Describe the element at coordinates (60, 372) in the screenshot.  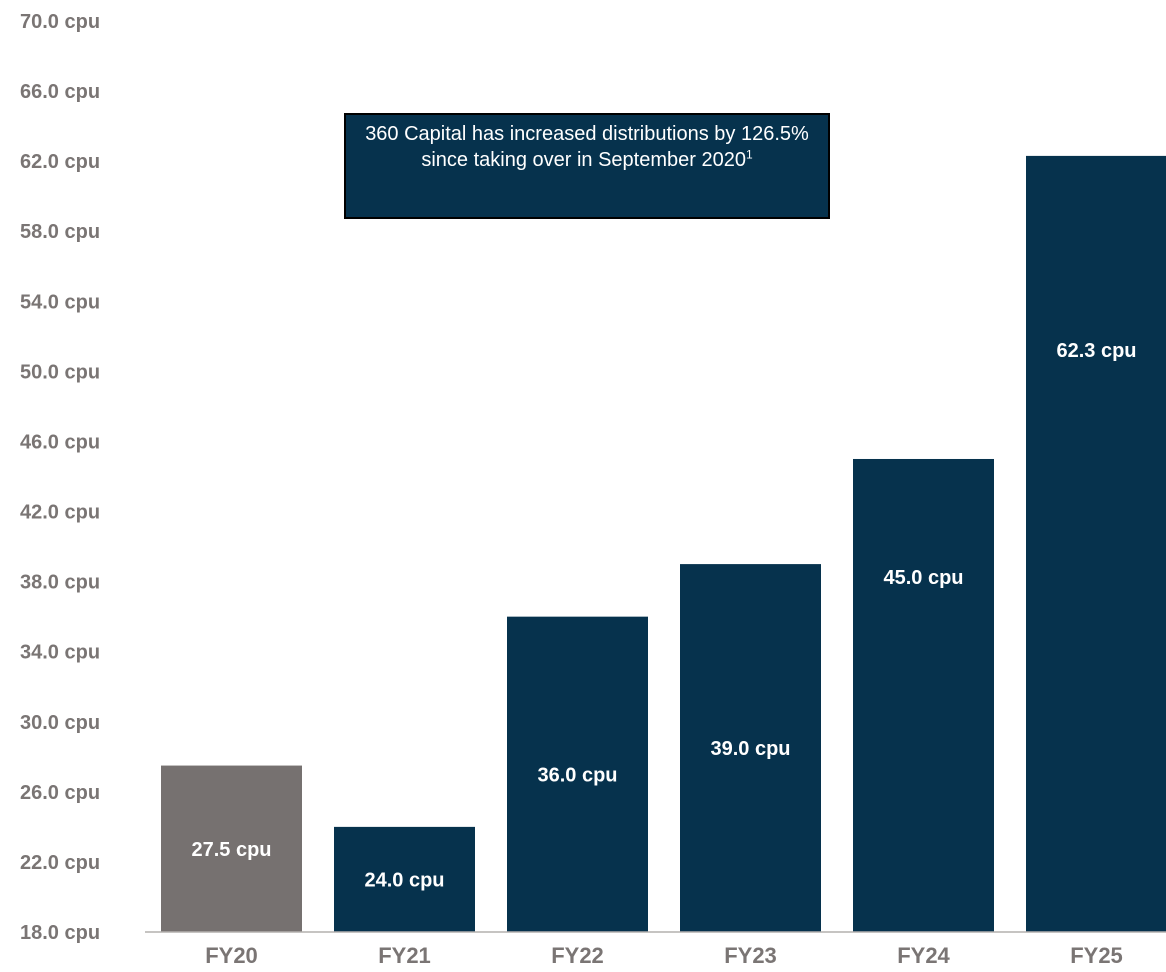
I see `y-tick-label: 50.0 cpu` at that location.